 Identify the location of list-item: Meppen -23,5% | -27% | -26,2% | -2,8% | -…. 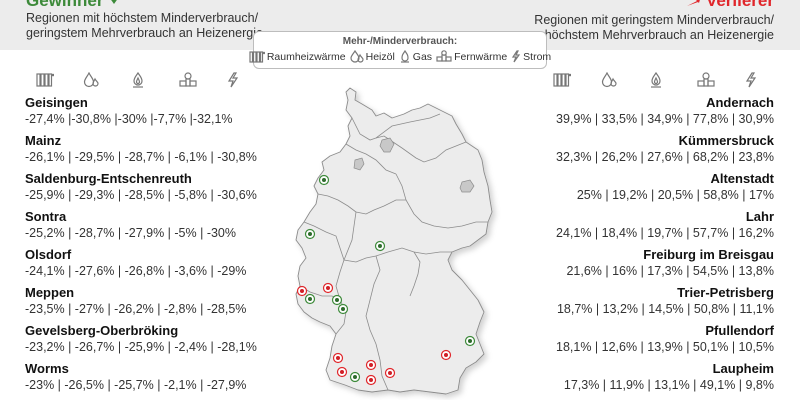
(136, 300).